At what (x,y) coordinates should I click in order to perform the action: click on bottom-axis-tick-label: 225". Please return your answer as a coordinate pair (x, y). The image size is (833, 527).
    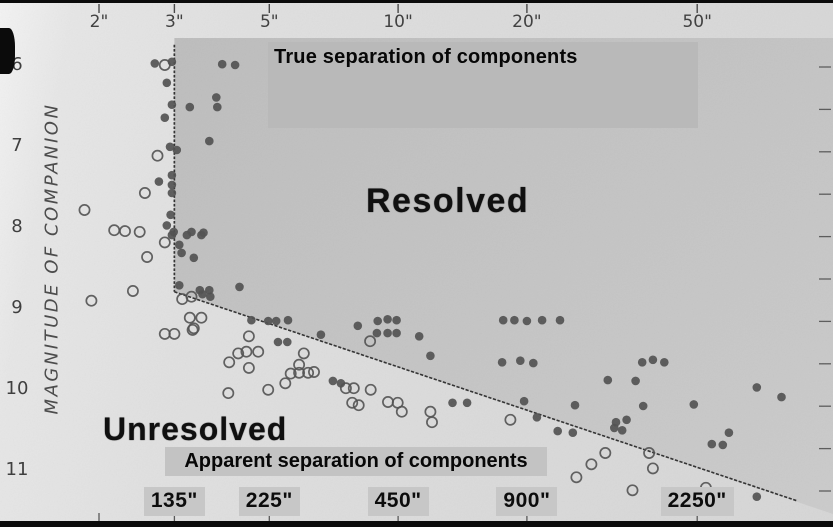
    Looking at the image, I should click on (269, 501).